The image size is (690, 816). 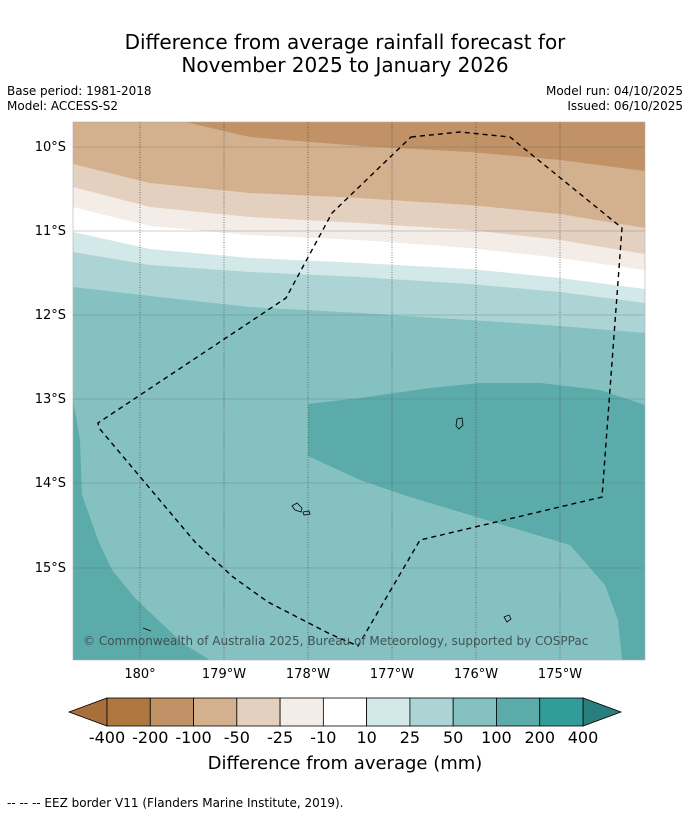 I want to click on model-name: Model: ACCESS-S2, so click(x=63, y=106).